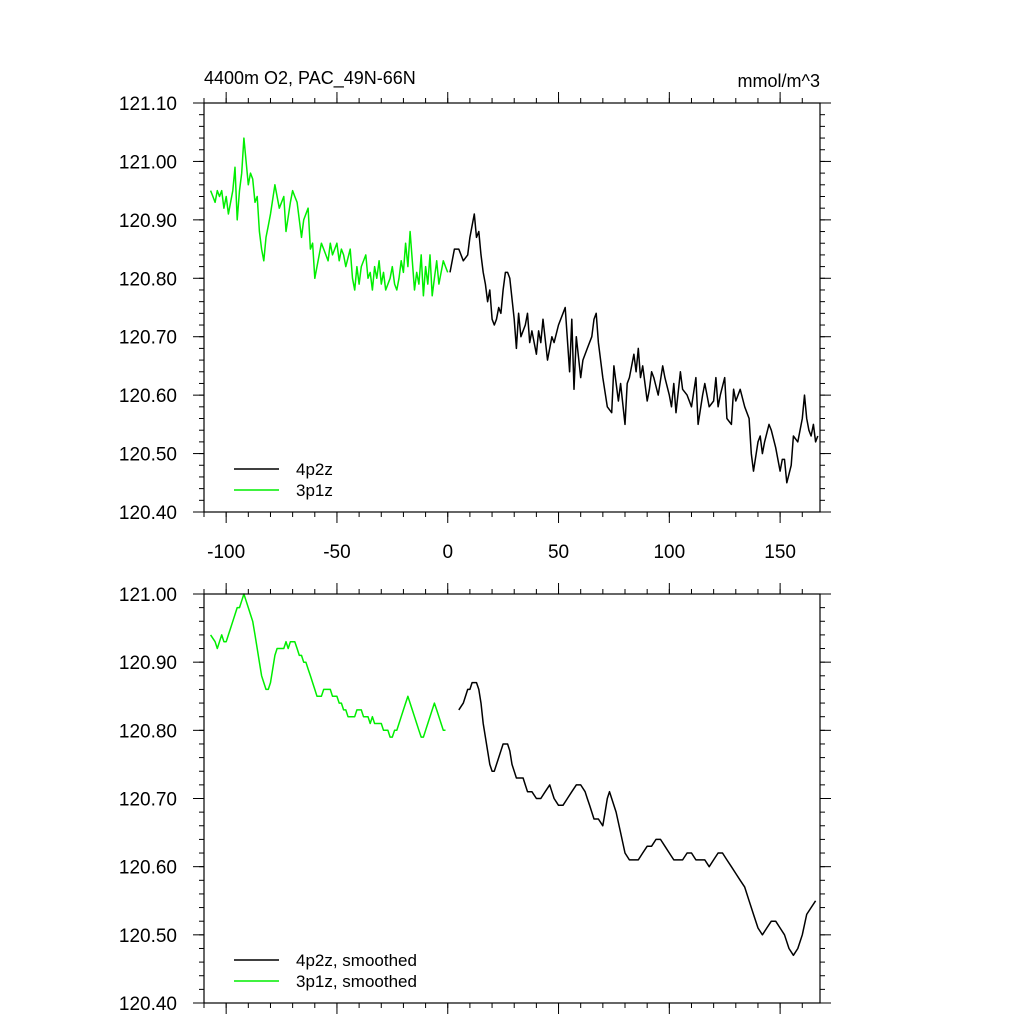  Describe the element at coordinates (283, 480) in the screenshot. I see `top-chart-legend: 4p2z 3p1z` at that location.